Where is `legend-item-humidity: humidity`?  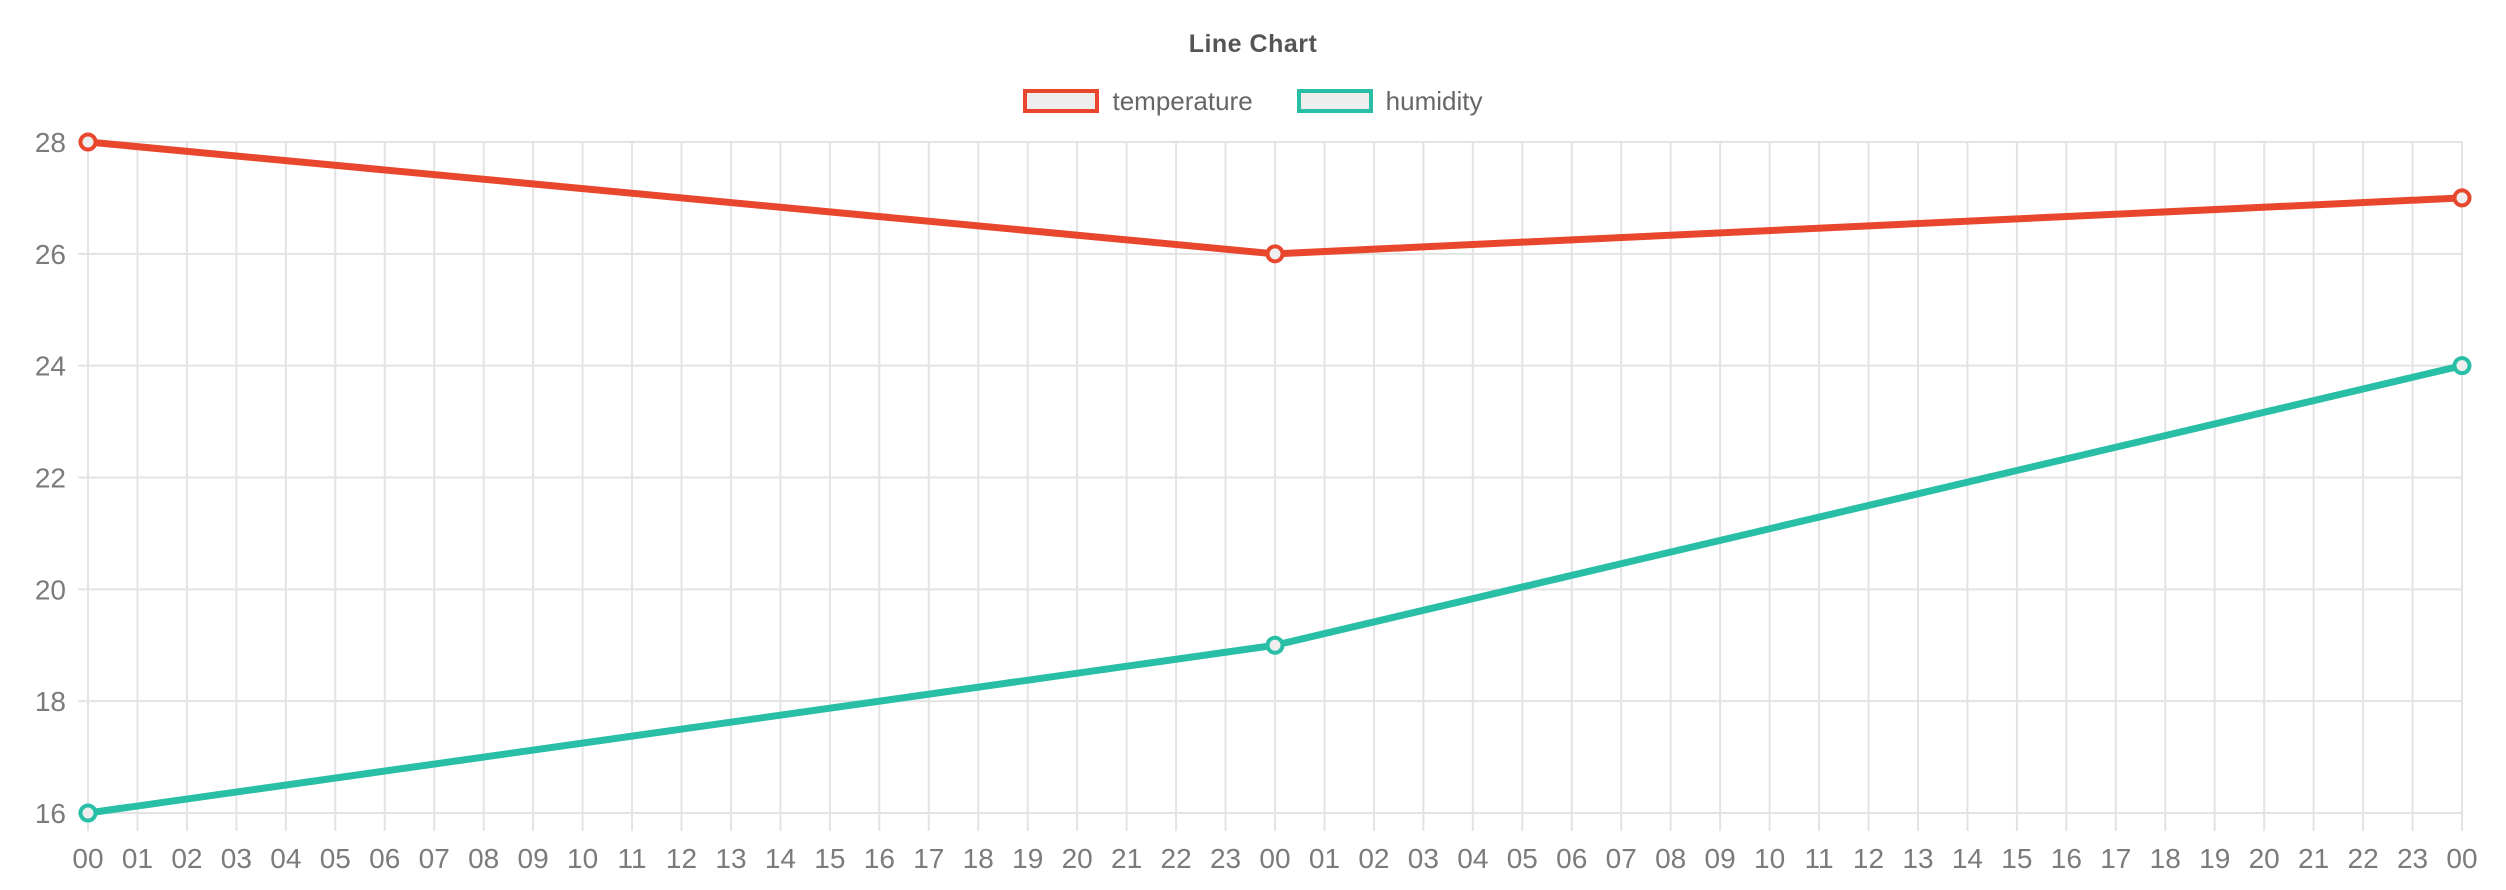
legend-item-humidity: humidity is located at coordinates (1389, 101).